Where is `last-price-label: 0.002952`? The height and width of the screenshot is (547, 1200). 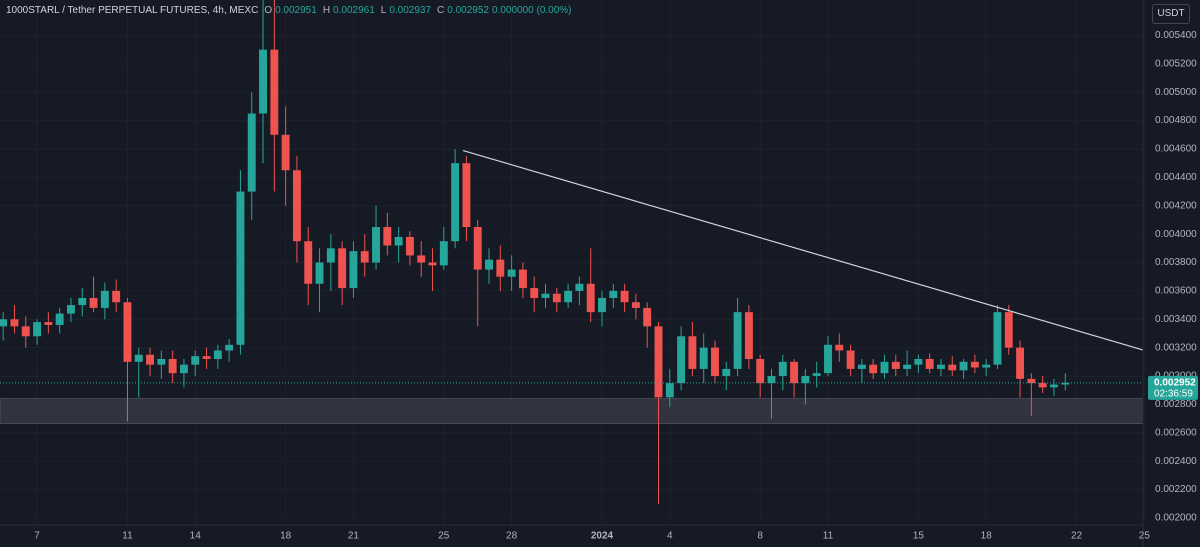 last-price-label: 0.002952 is located at coordinates (1175, 382).